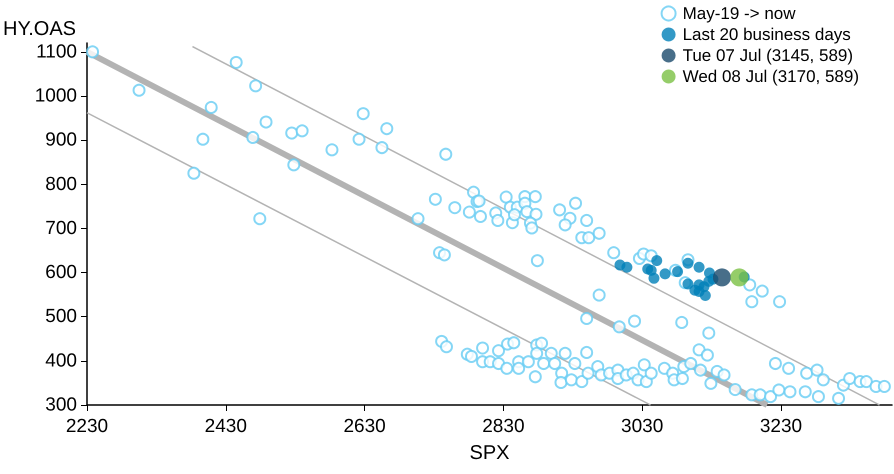 The height and width of the screenshot is (474, 894). What do you see at coordinates (39, 29) in the screenshot?
I see `y-axis-title: HY.OAS` at bounding box center [39, 29].